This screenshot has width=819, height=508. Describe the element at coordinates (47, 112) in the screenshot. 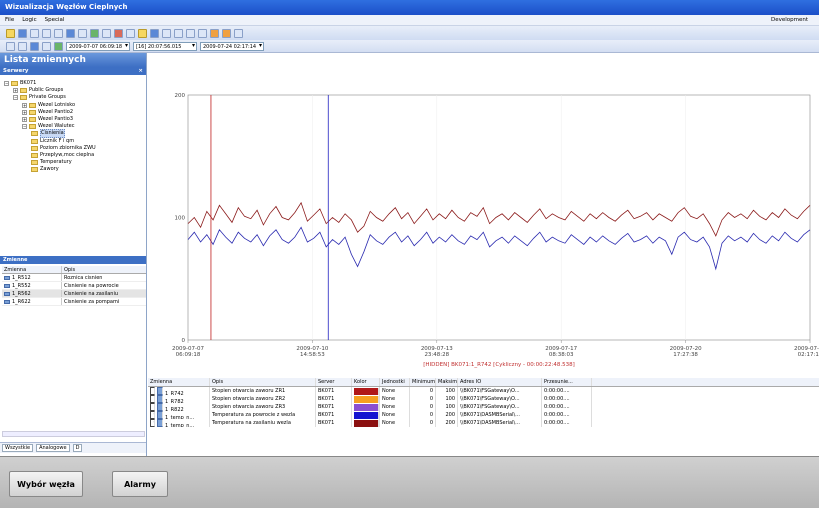

I see `tree-node: + Wezel Pantio2` at that location.